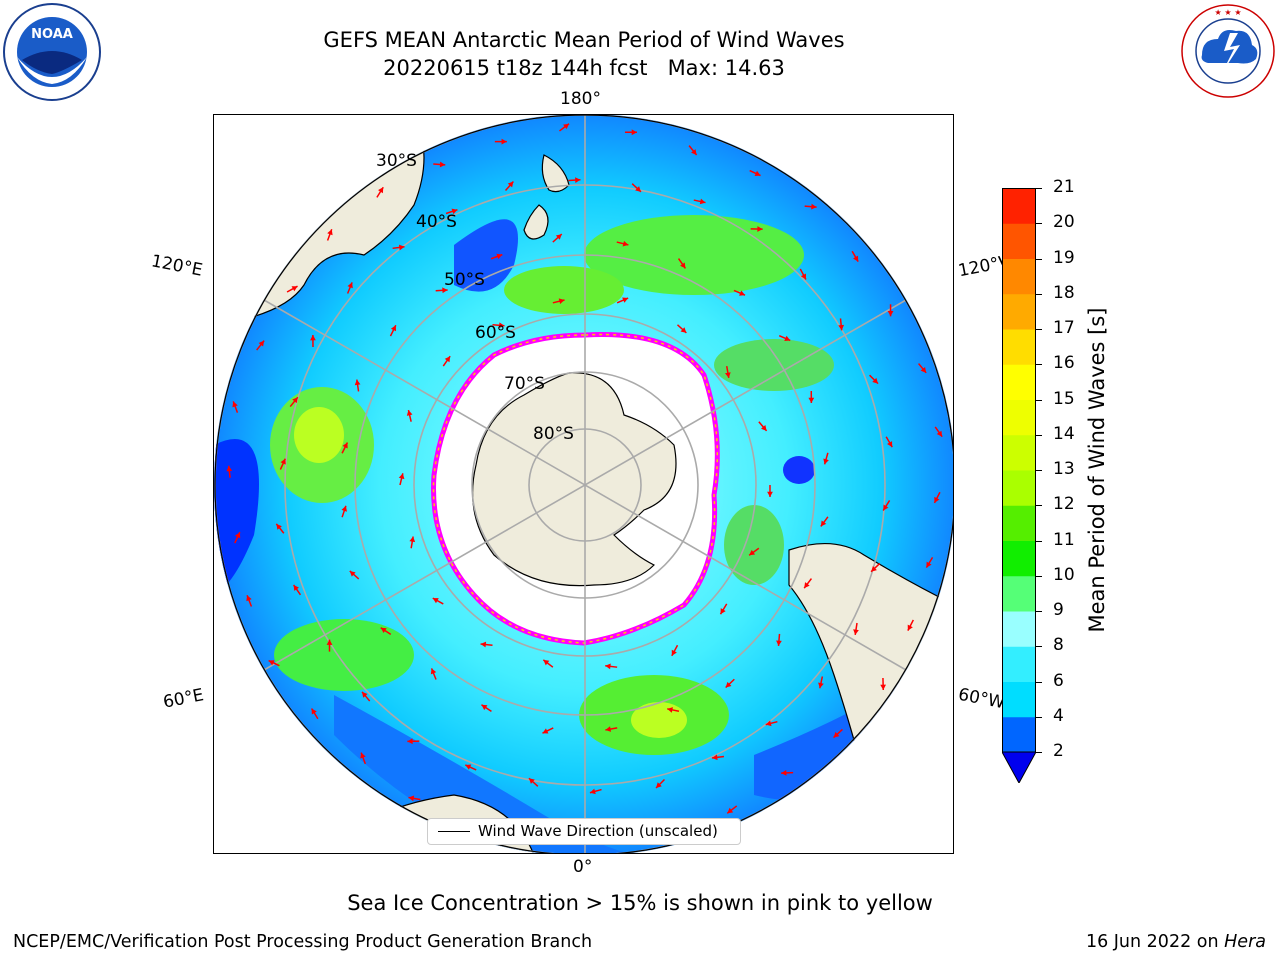  I want to click on colorbar-tick-label: 15, so click(1064, 398).